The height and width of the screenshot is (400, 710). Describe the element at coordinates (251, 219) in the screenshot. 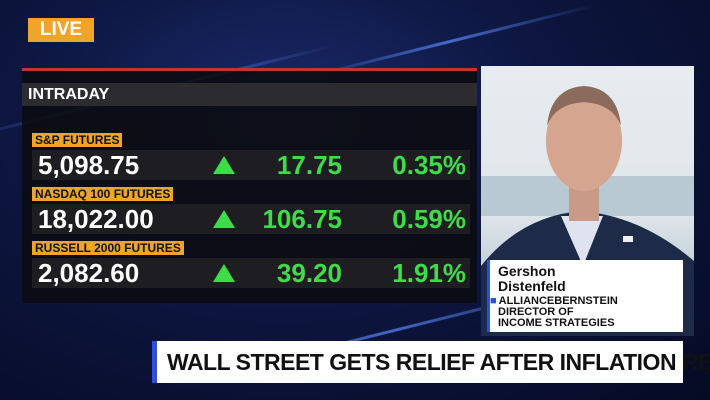

I see `ticker-row: 18,022.00 106.75 0.59%` at that location.